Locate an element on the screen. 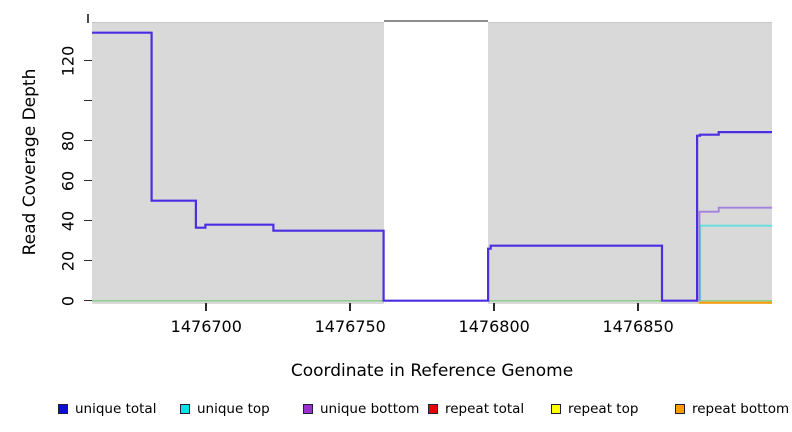 Image resolution: width=792 pixels, height=432 pixels. y-tick-label: 0 is located at coordinates (68, 300).